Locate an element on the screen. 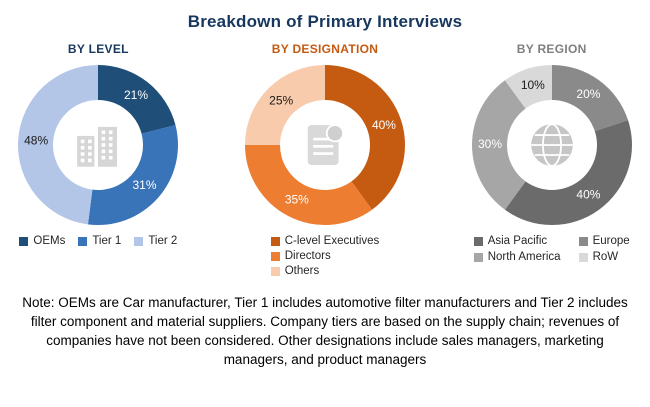  legend-label: Europe is located at coordinates (611, 241).